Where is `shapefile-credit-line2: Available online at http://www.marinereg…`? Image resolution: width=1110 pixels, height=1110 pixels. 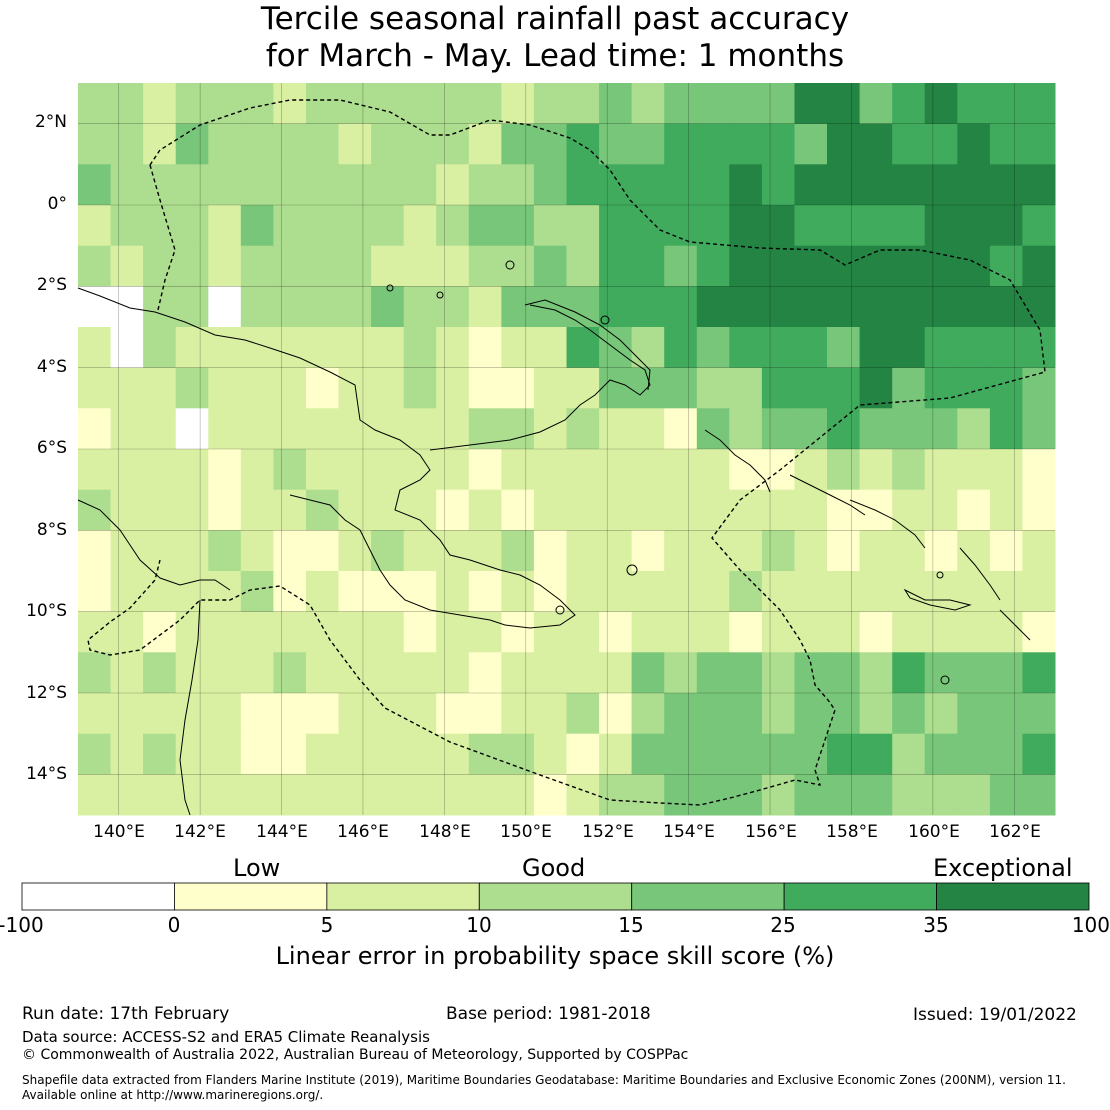
shapefile-credit-line2: Available online at http://www.marinereg… is located at coordinates (173, 1095).